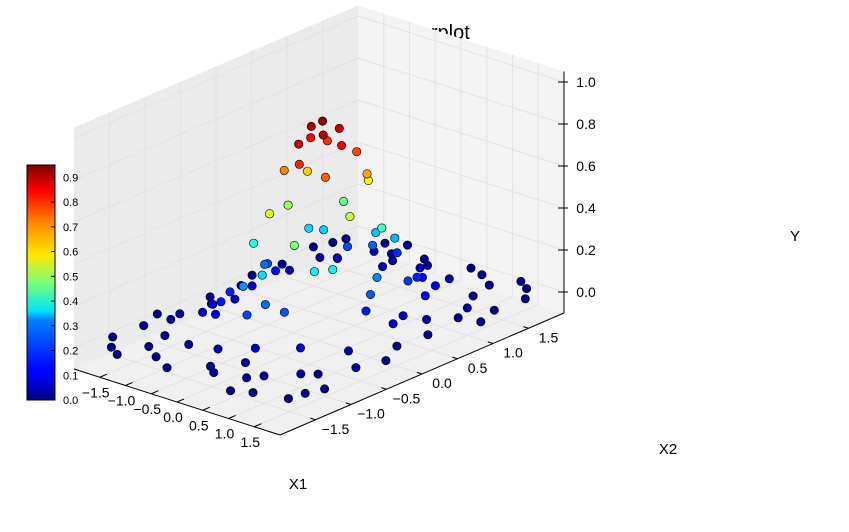 This screenshot has width=849, height=532. Describe the element at coordinates (478, 368) in the screenshot. I see `x2-tick-label: 0.5` at that location.